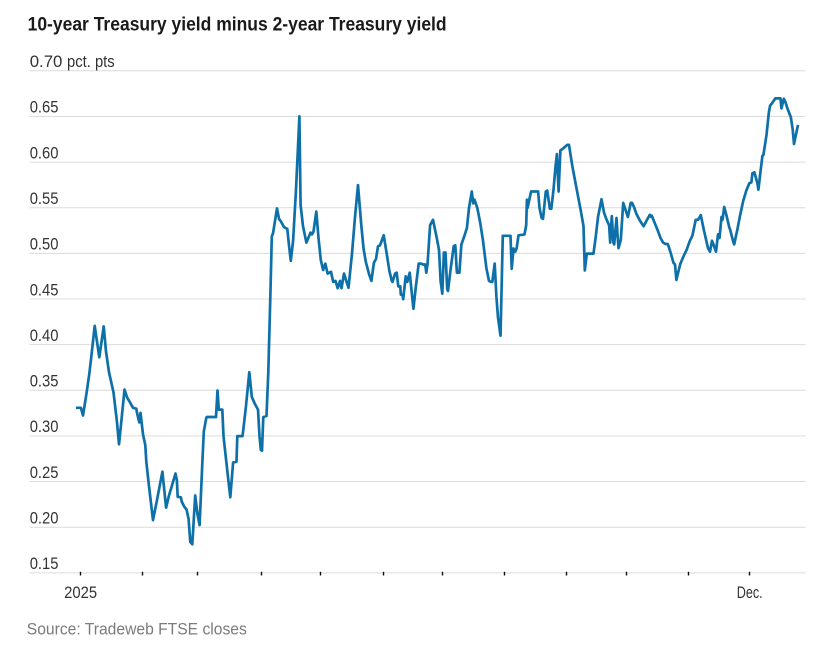 This screenshot has height=650, width=836. I want to click on svg-text: Source: Tradeweb FTSE closes, so click(137, 629).